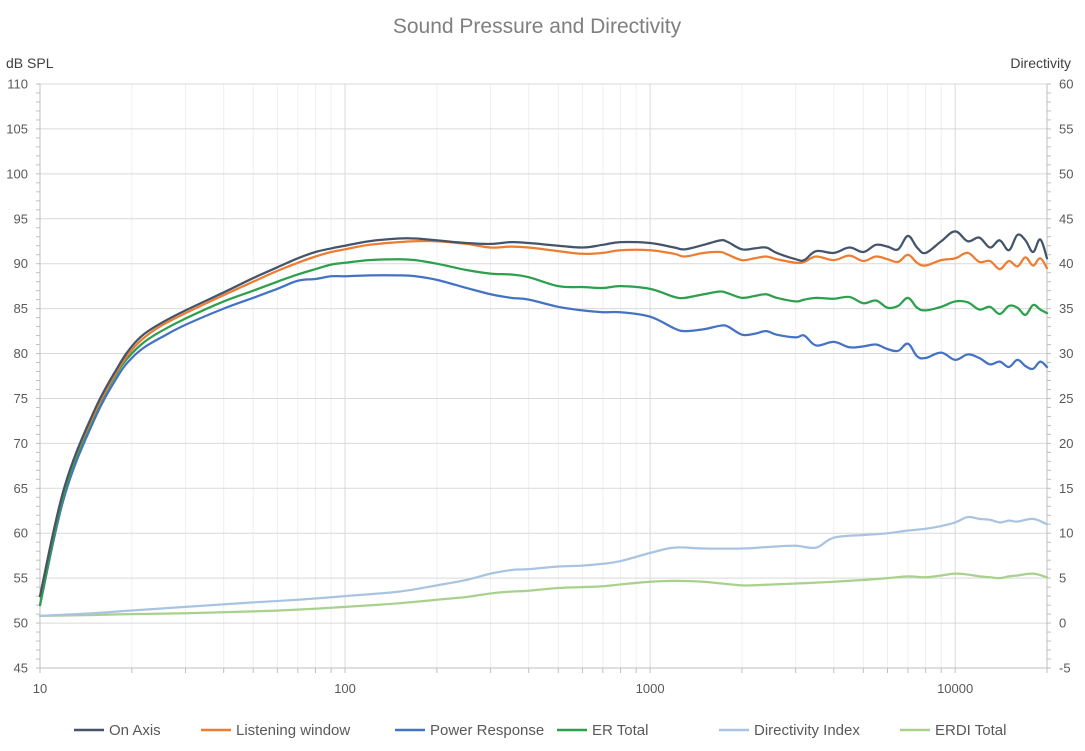 The image size is (1085, 751). Describe the element at coordinates (21, 533) in the screenshot. I see `y-tick-label-left: 60` at that location.